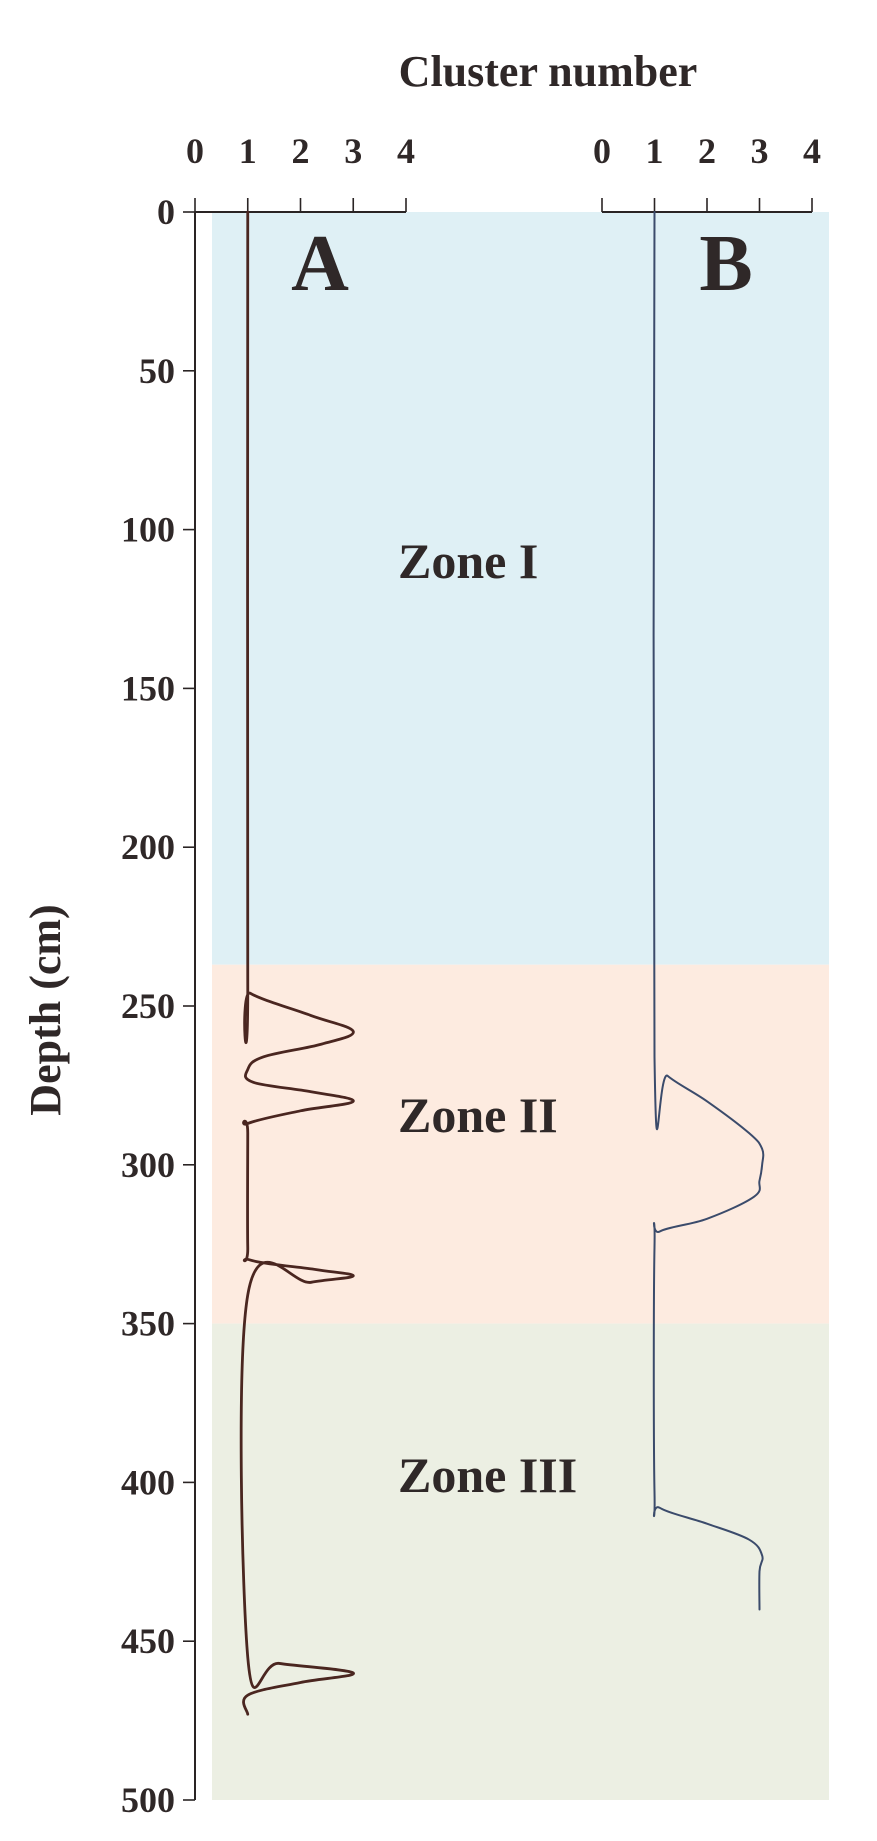 The width and height of the screenshot is (877, 1841). I want to click on depth-tick-label: 350, so click(148, 1324).